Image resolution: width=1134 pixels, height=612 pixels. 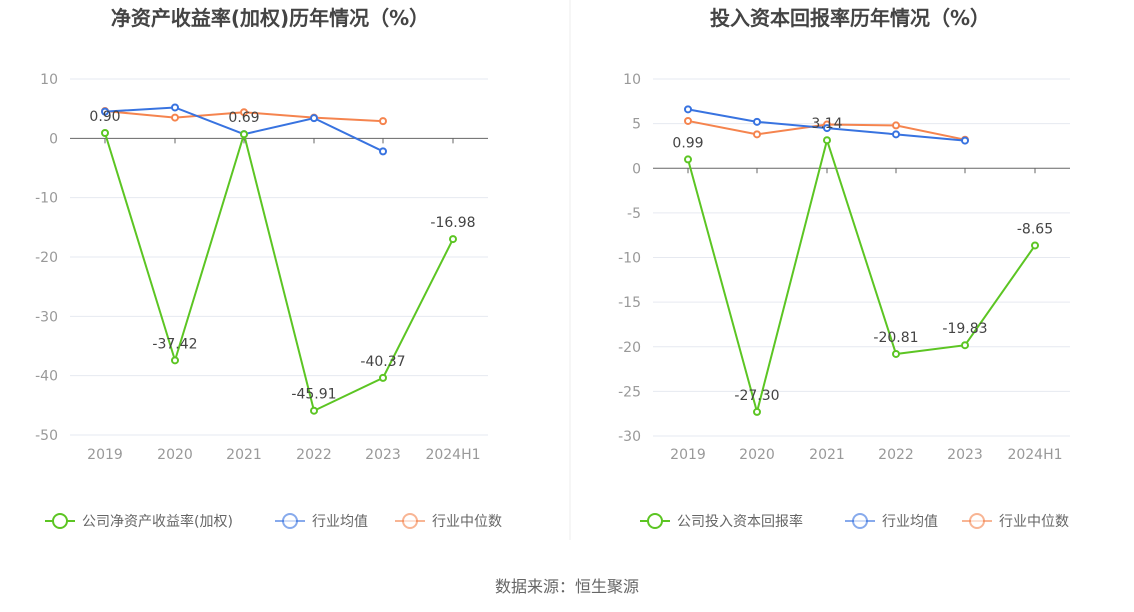 I want to click on y-tick-label: -15, so click(x=629, y=303).